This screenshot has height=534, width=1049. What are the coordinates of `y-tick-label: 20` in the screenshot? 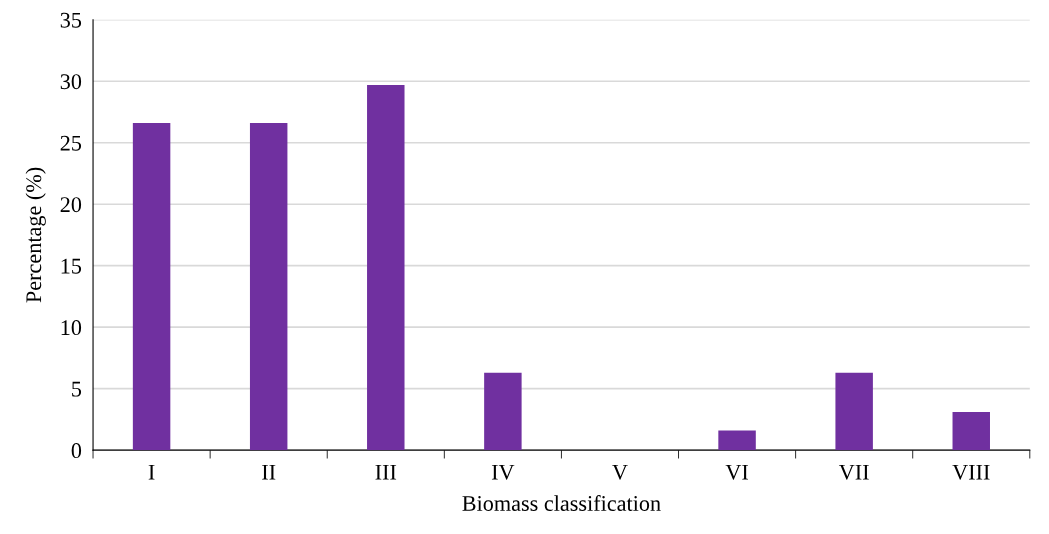 It's located at (71, 205).